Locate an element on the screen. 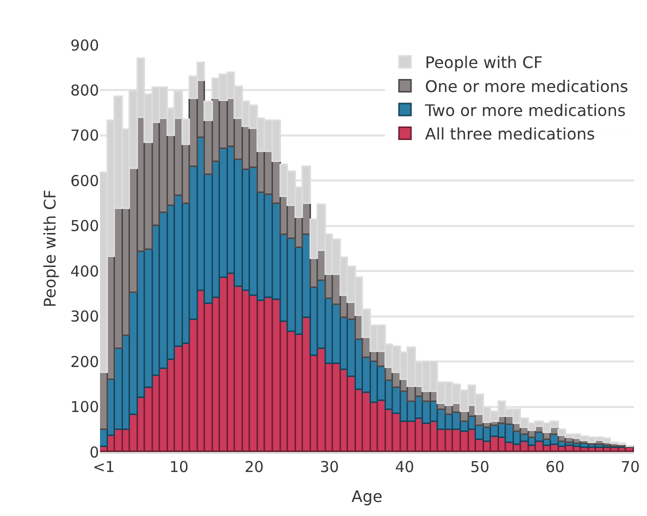  x-tick-label: 10 is located at coordinates (179, 467).